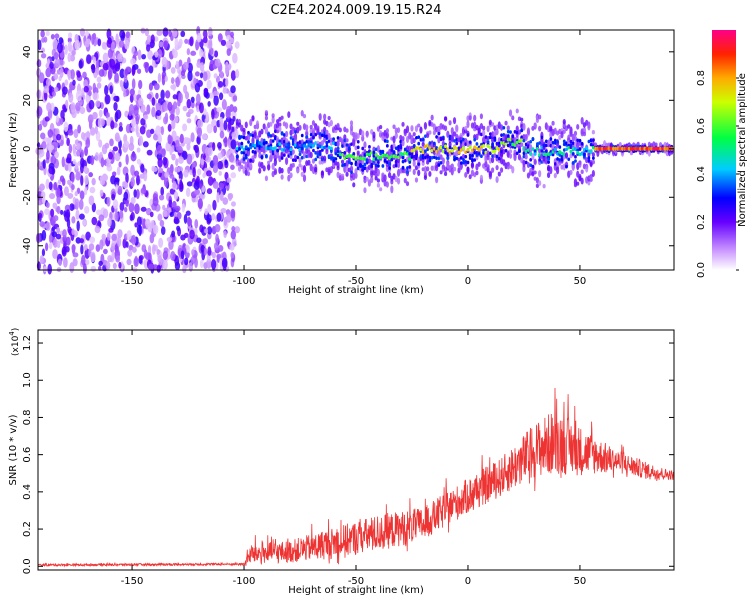  Describe the element at coordinates (580, 581) in the screenshot. I see `x-tick-label: 50` at that location.